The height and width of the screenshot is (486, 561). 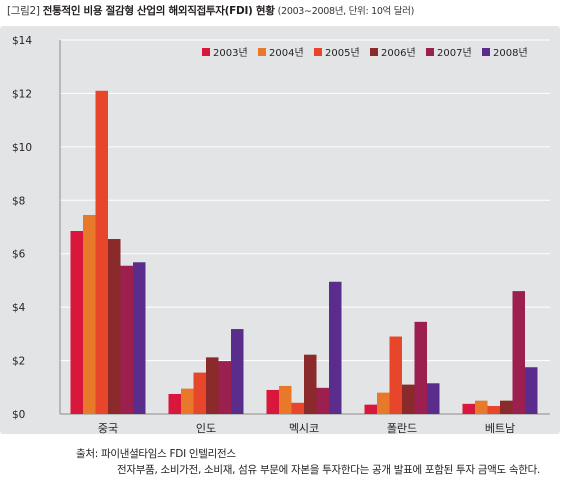 I want to click on chart-subtitle: (2003∼2008년, 단위: 10억 달러), so click(x=346, y=11).